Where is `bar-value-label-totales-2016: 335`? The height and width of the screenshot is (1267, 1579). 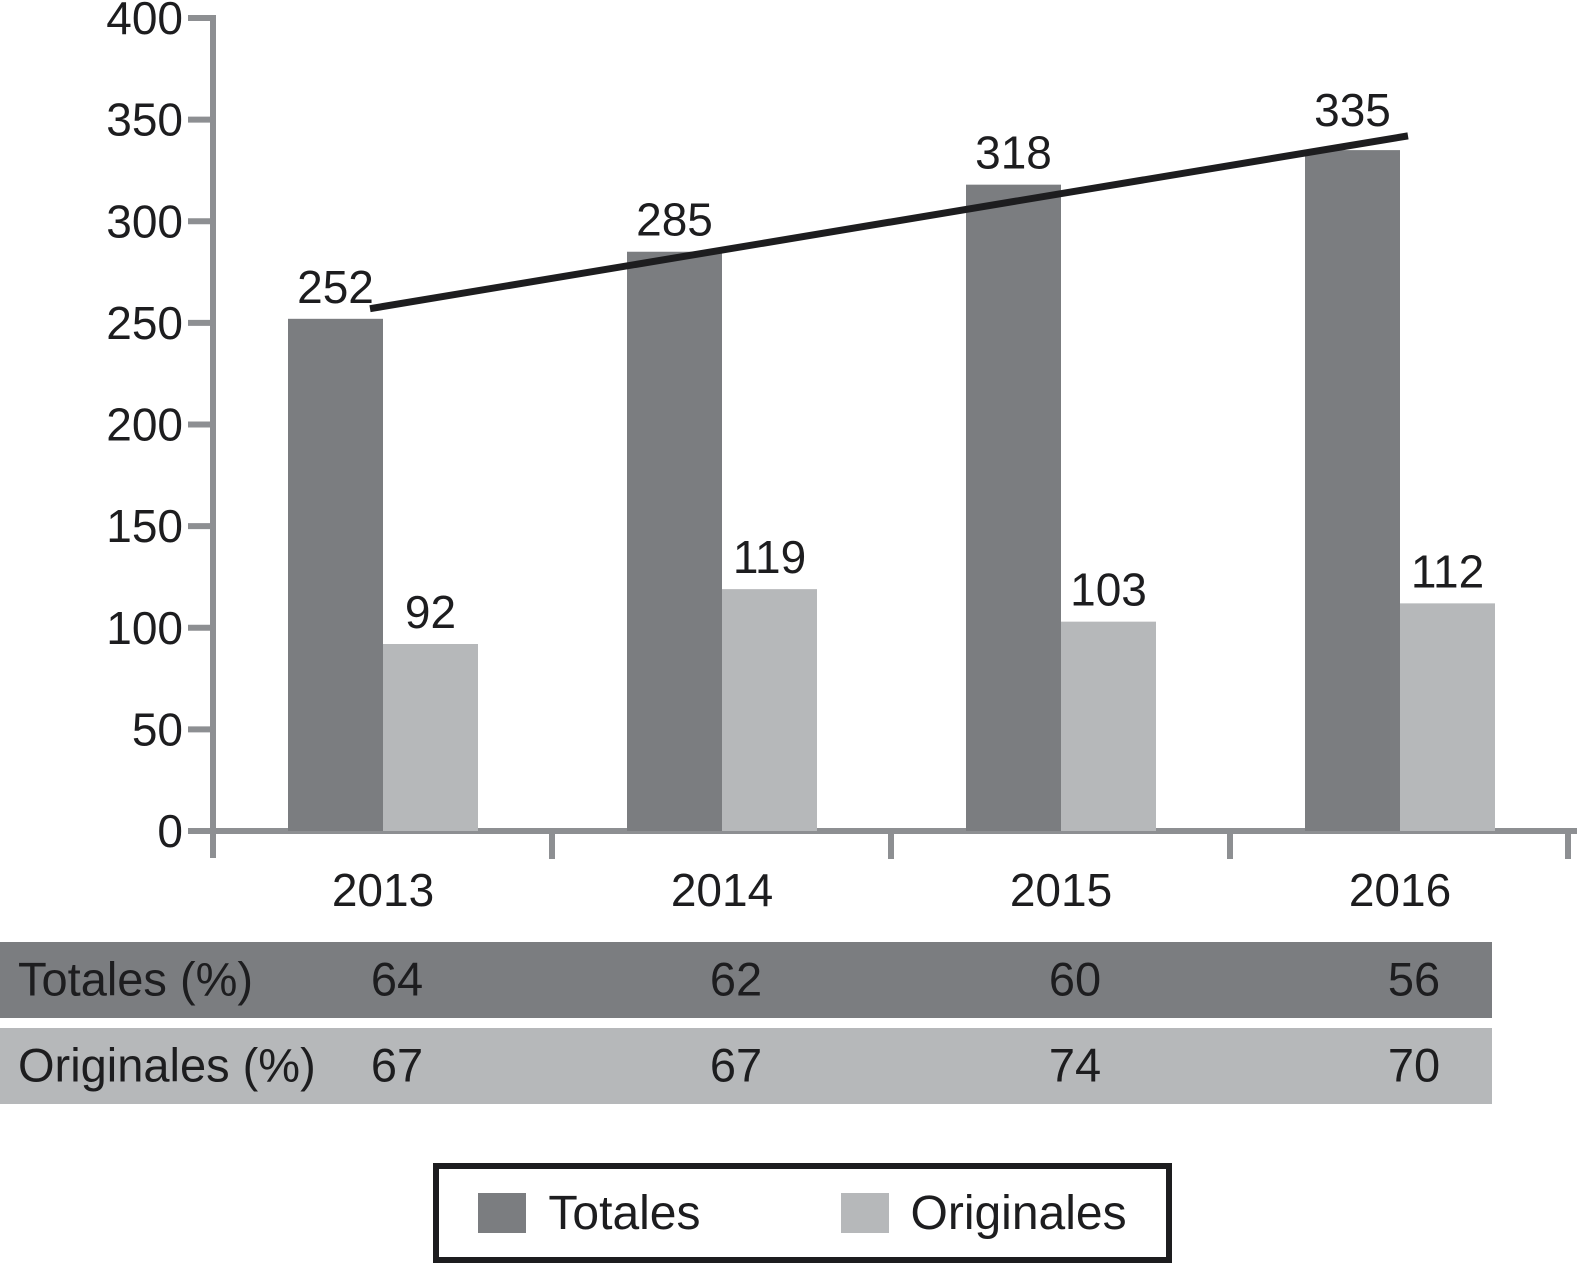 bar-value-label-totales-2016: 335 is located at coordinates (1352, 110).